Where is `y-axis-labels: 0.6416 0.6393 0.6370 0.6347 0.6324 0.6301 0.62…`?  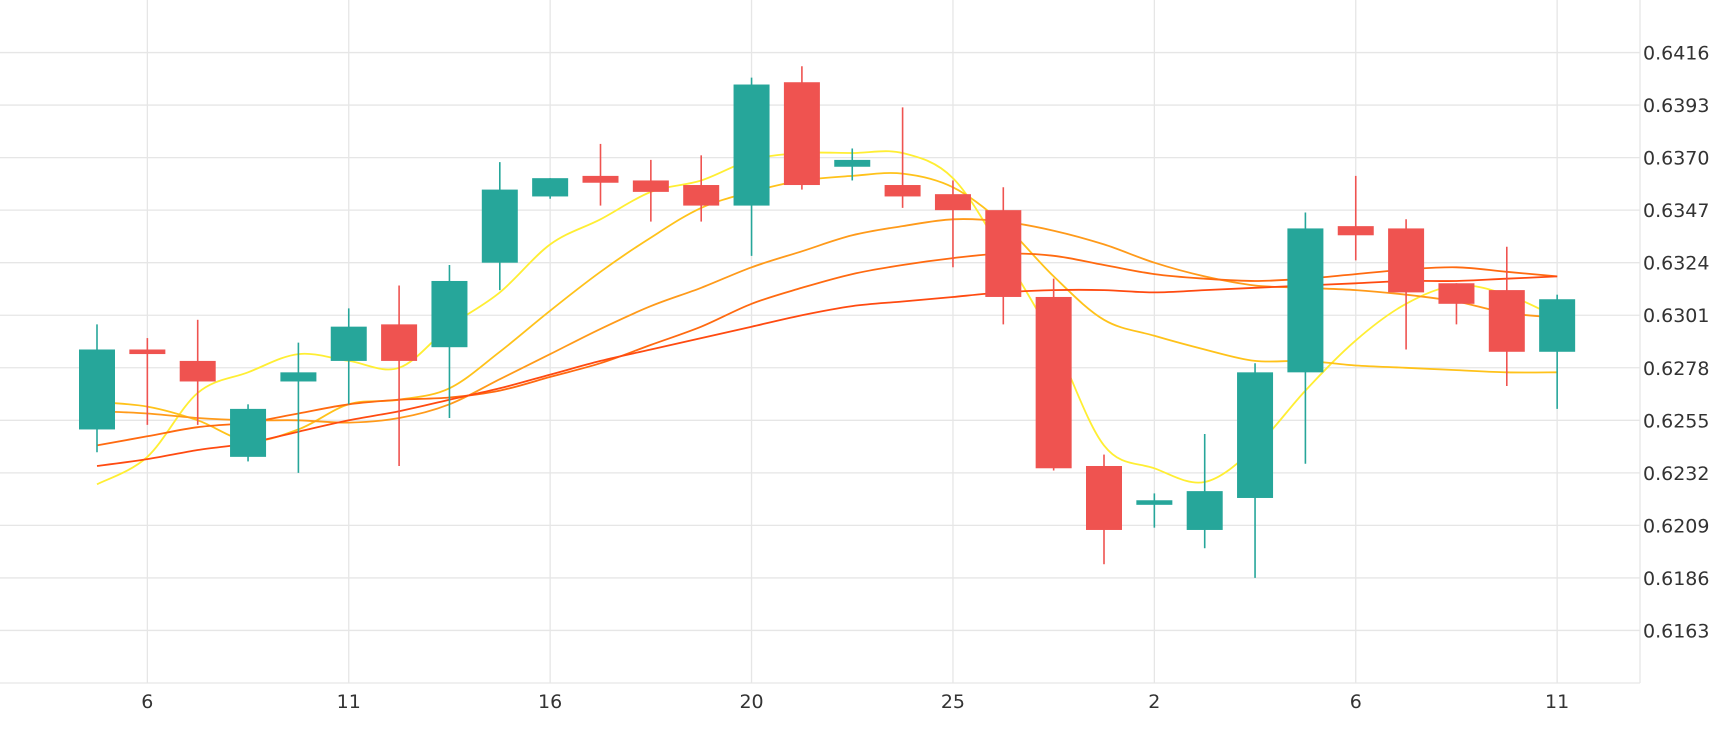 y-axis-labels: 0.6416 0.6393 0.6370 0.6347 0.6324 0.6301 0.62… is located at coordinates (1676, 343).